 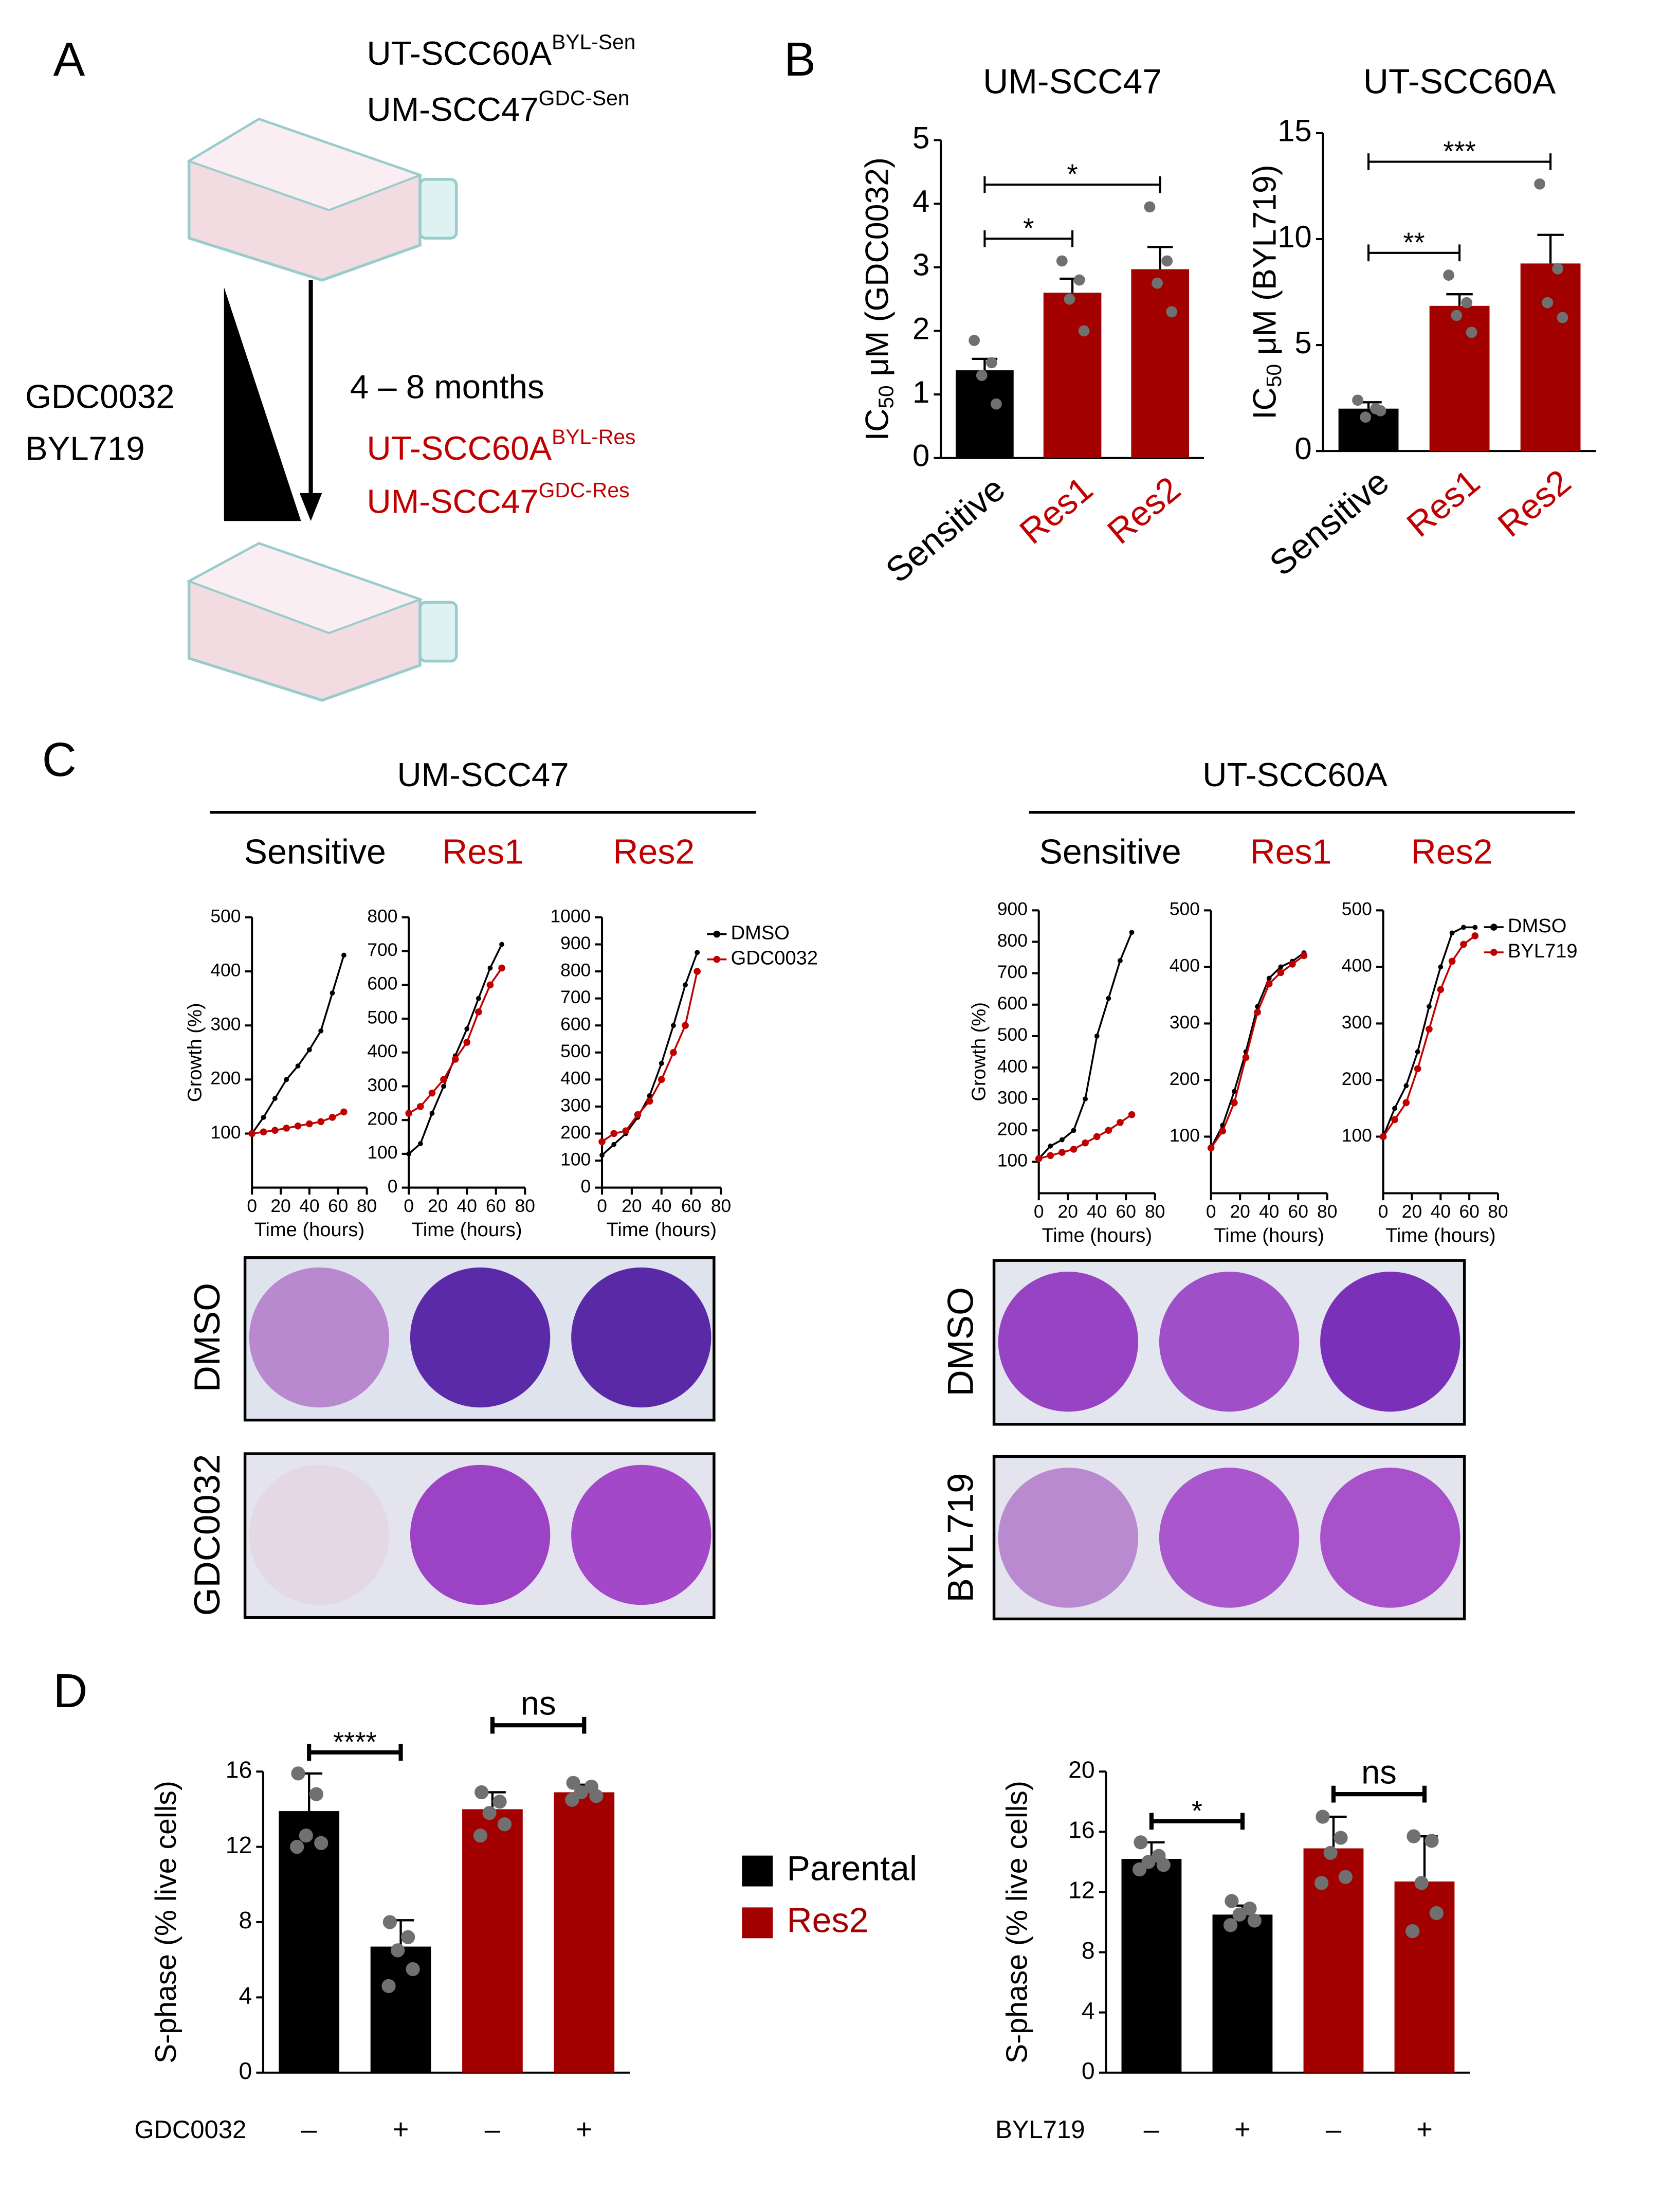 What do you see at coordinates (1018, 1923) in the screenshot?
I see `y-axis-label: S-phase (% live cells)` at bounding box center [1018, 1923].